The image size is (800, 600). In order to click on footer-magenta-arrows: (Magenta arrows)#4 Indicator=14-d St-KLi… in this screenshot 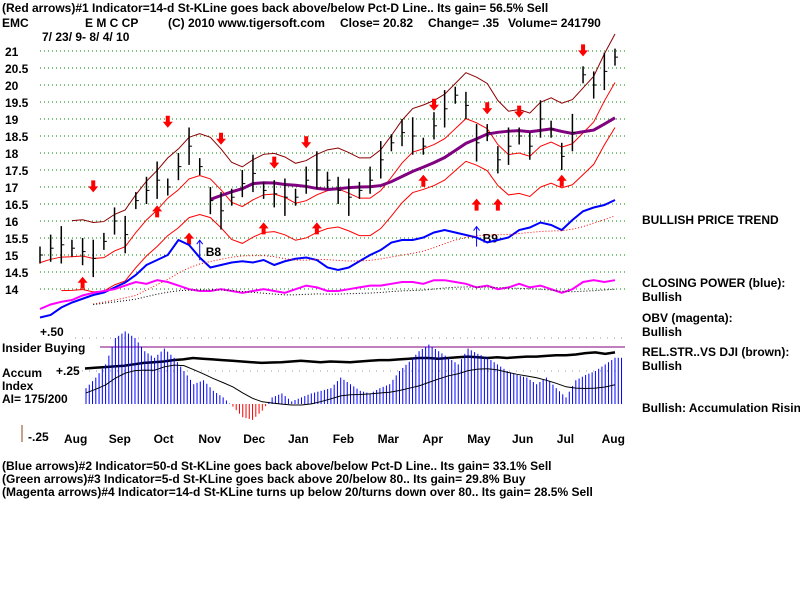, I will do `click(297, 492)`.